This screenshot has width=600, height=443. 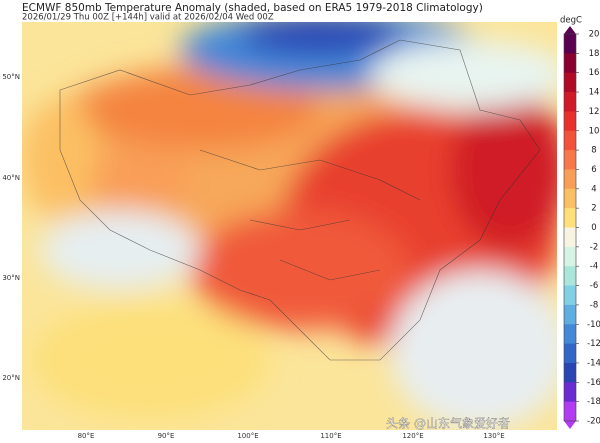 I want to click on colorbar-tick-label: 2, so click(x=593, y=209).